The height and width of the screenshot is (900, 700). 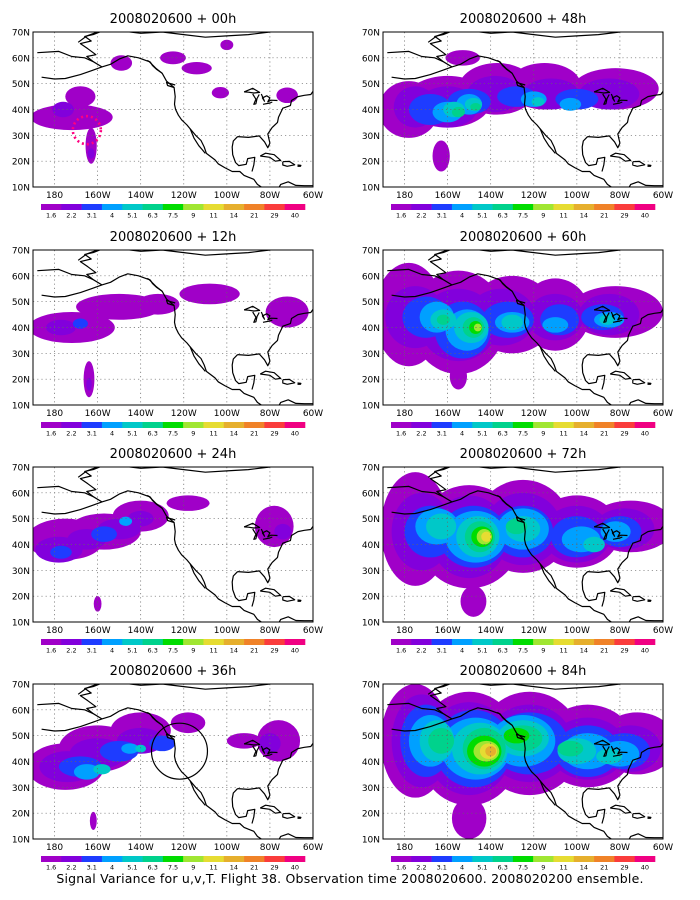 I want to click on colorbar-label: 7.5, so click(x=523, y=216).